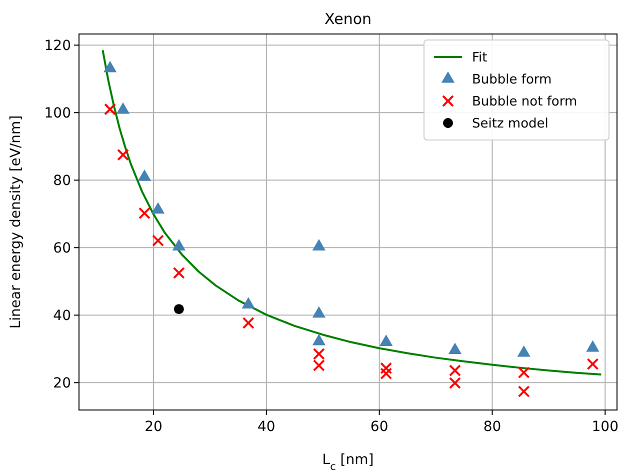  I want to click on x-tick-label: 20, so click(153, 427).